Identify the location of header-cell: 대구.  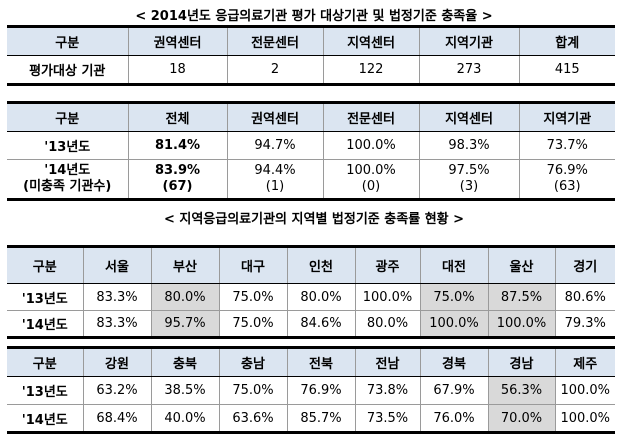
(253, 265).